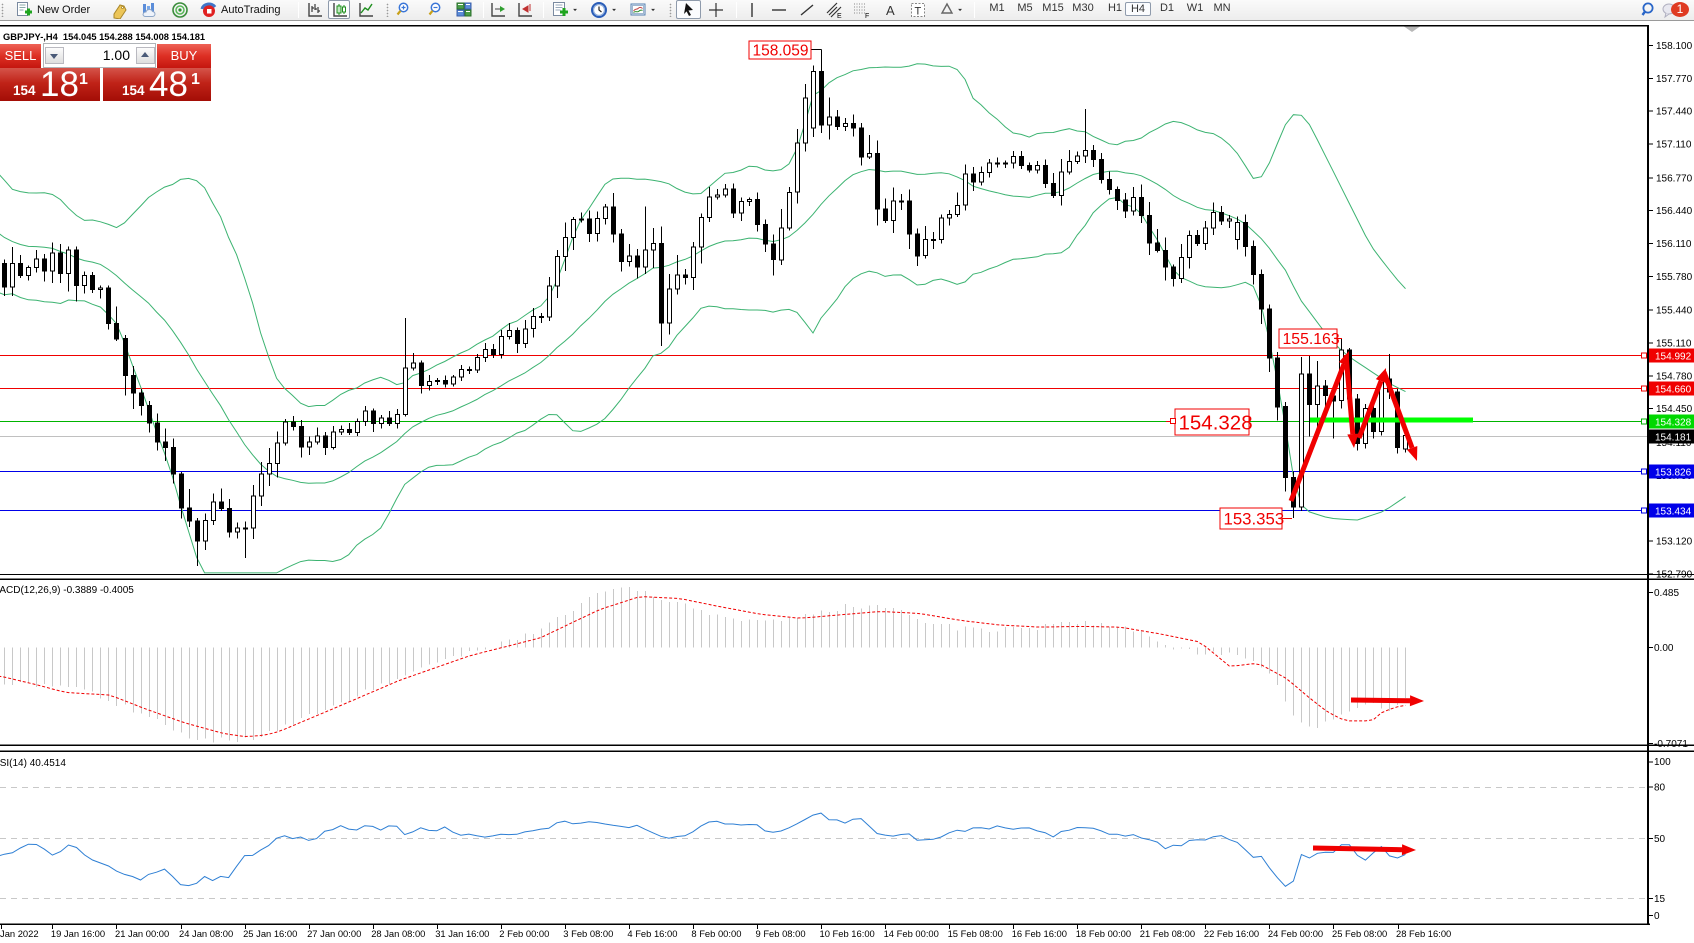  What do you see at coordinates (716, 933) in the screenshot?
I see `svg-text: 8 Feb 00:00` at bounding box center [716, 933].